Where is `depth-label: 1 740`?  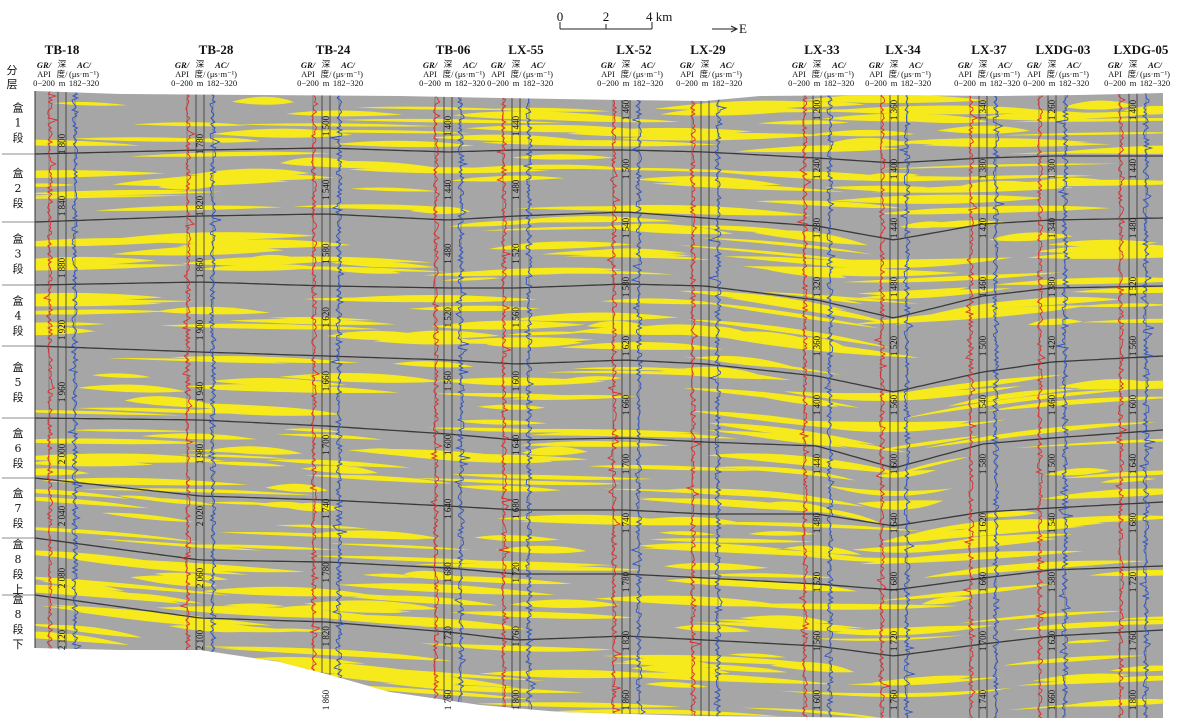
depth-label: 1 740 is located at coordinates (626, 522).